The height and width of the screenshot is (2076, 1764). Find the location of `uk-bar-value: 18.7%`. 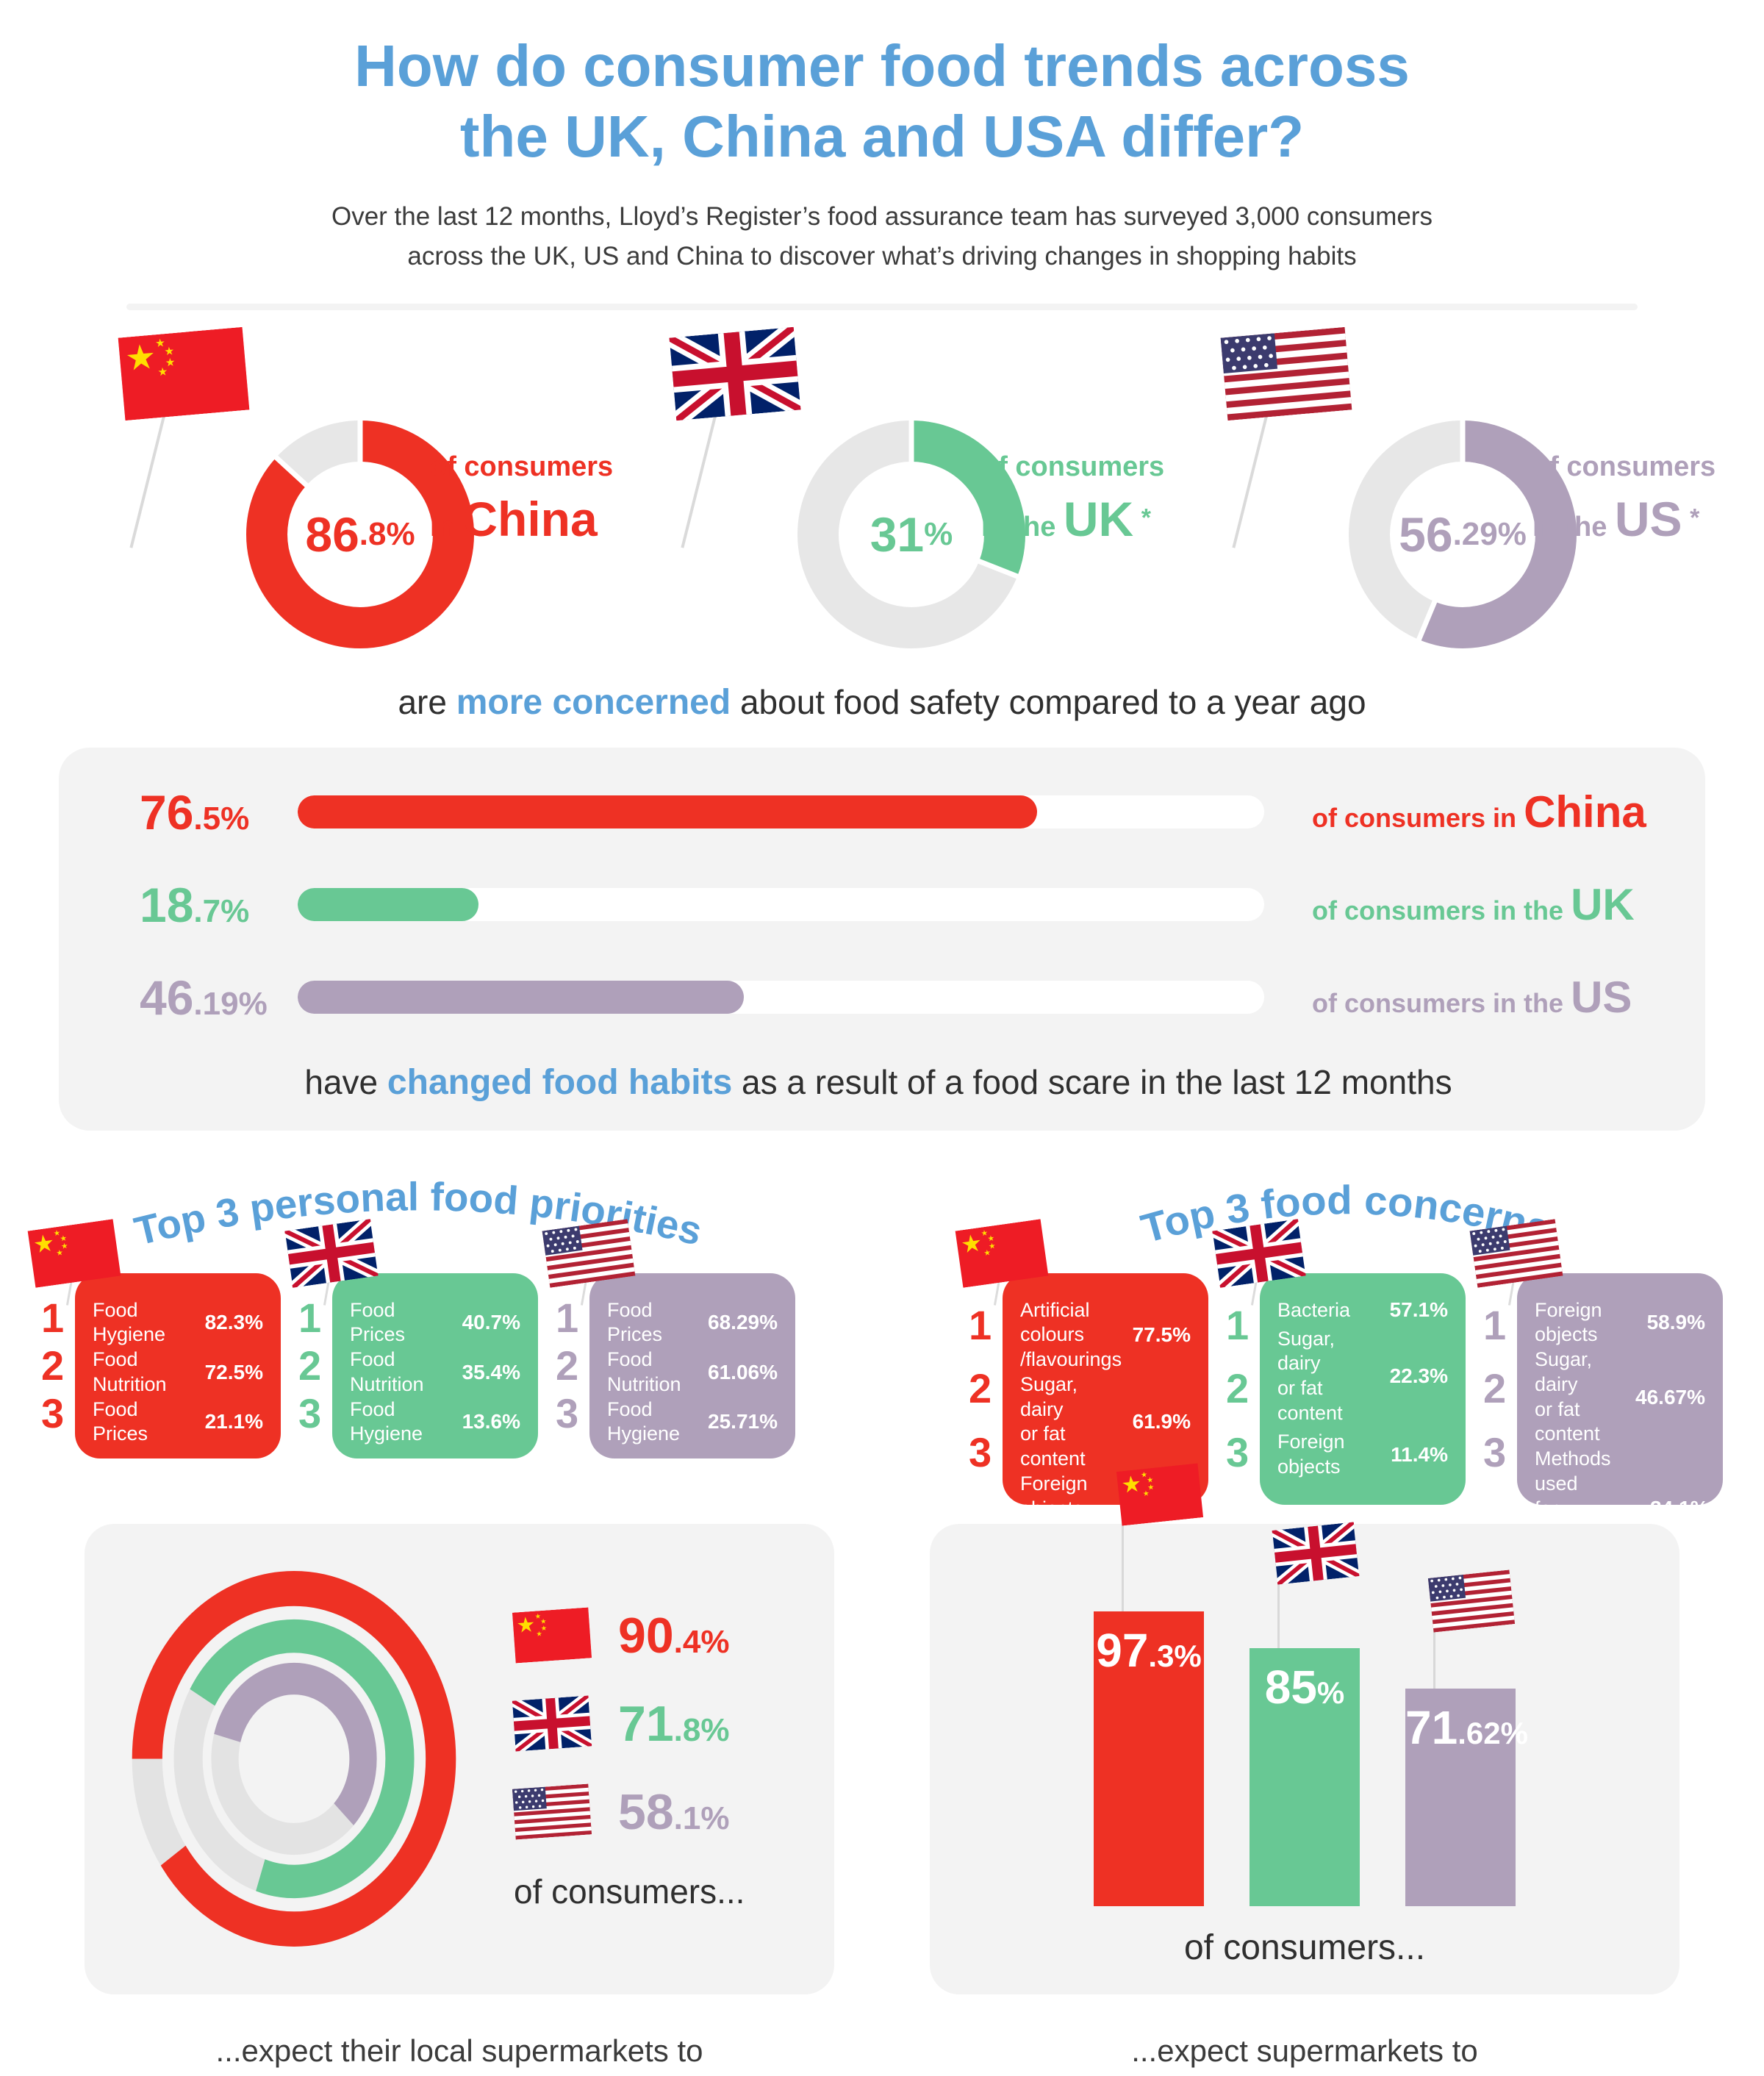

uk-bar-value: 18.7% is located at coordinates (195, 905).